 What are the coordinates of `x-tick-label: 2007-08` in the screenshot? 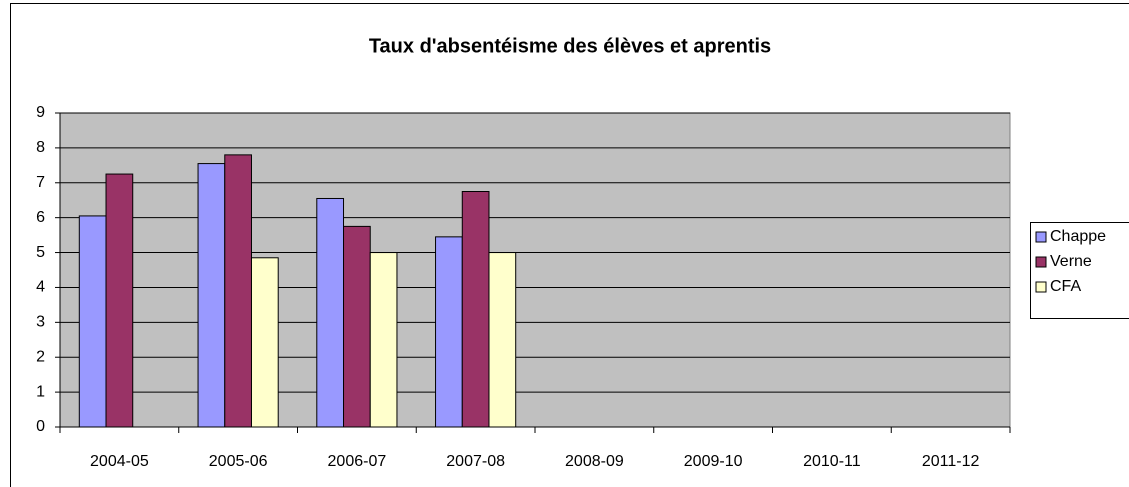 It's located at (475, 461).